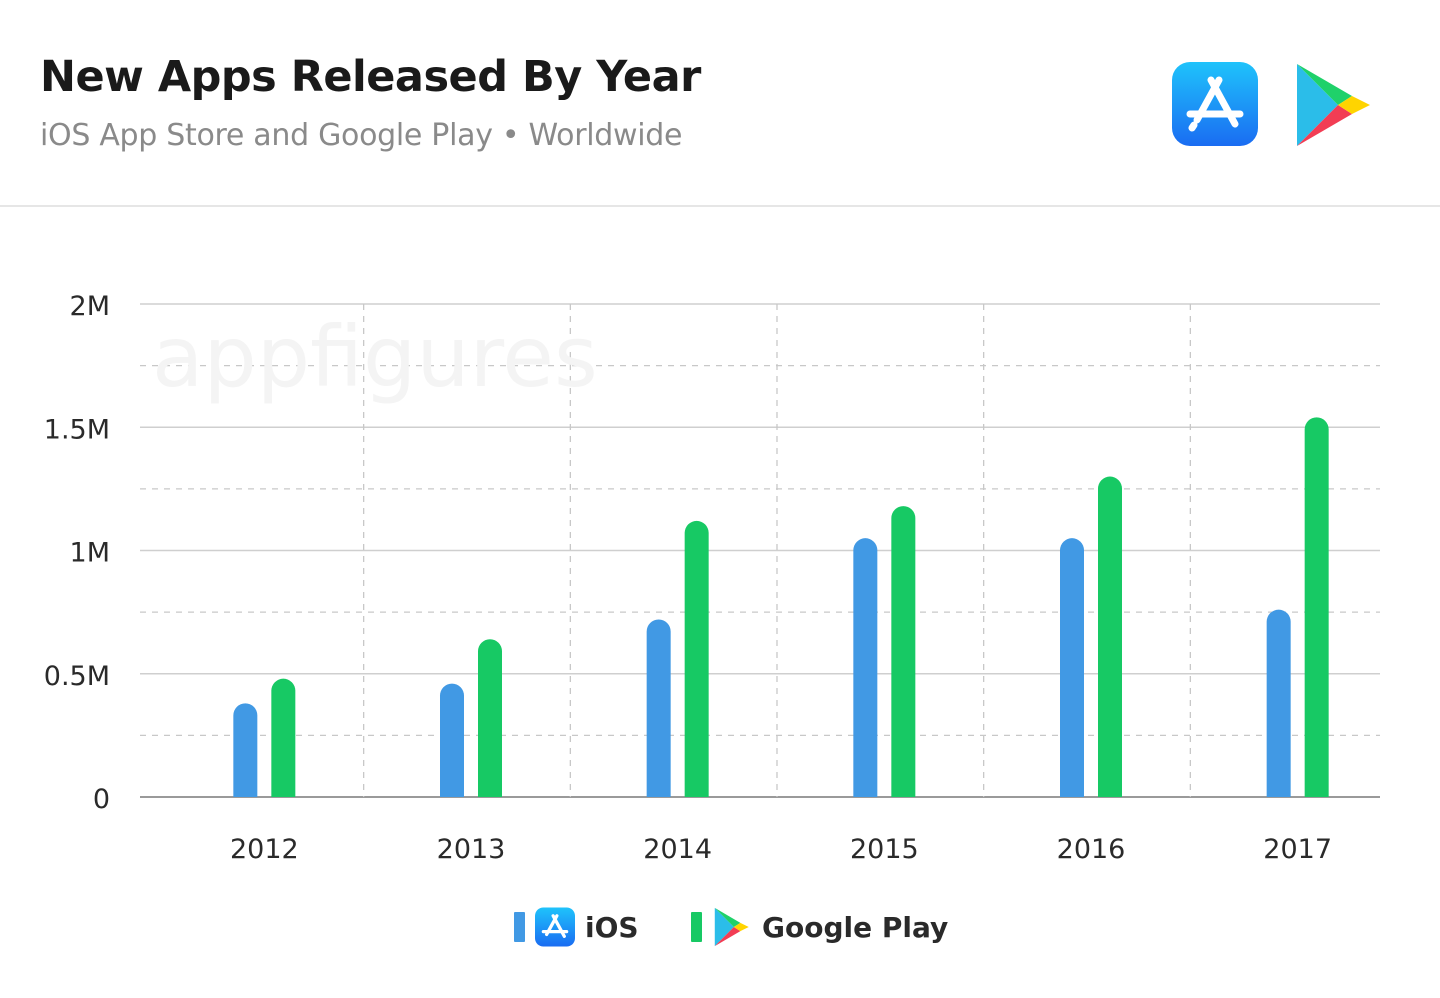  I want to click on legend-label-google-play: Google Play, so click(855, 927).